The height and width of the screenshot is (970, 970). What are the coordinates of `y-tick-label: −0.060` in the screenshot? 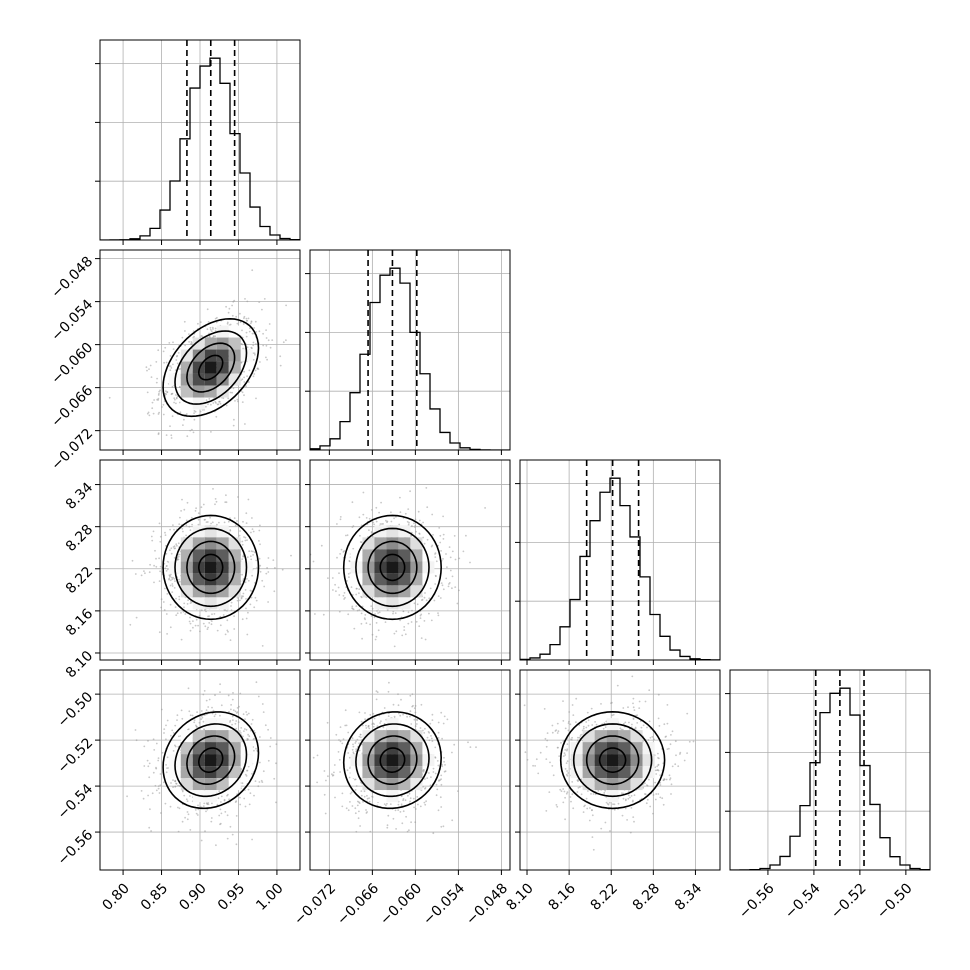 It's located at (72, 364).